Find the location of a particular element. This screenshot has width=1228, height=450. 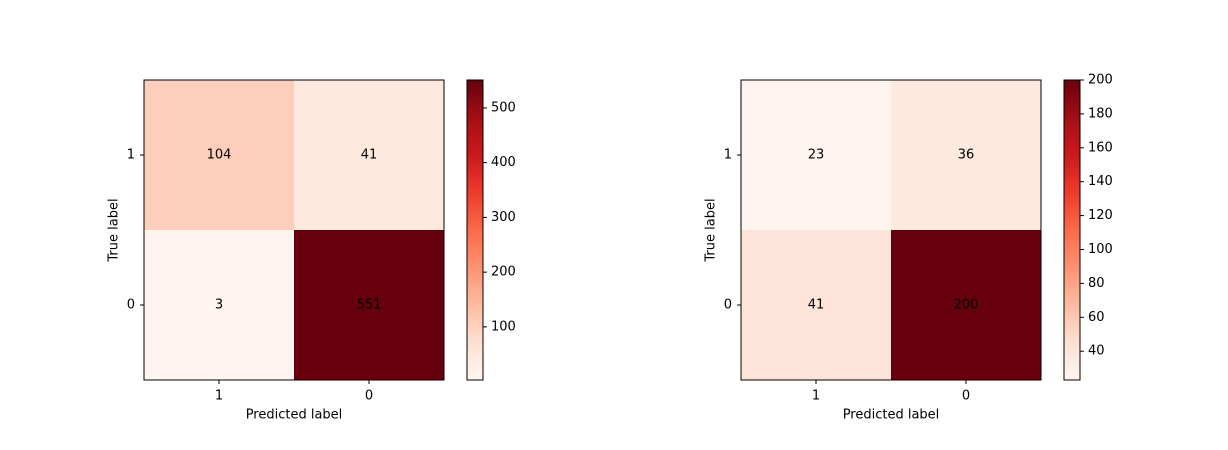

cell-label: 200 is located at coordinates (966, 305).